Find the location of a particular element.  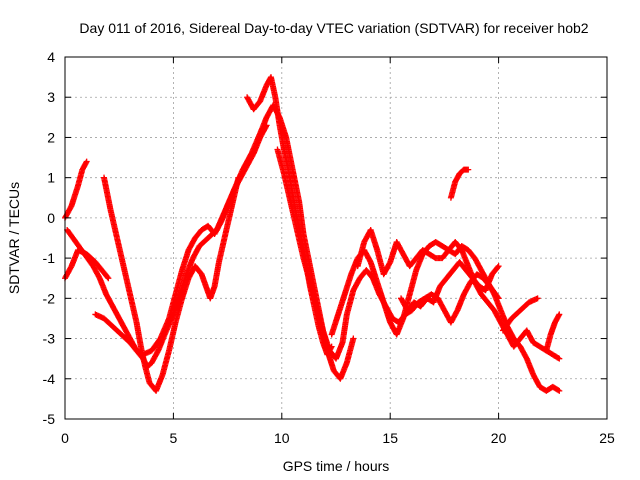

x-axis-label: GPS time / hours is located at coordinates (336, 466).